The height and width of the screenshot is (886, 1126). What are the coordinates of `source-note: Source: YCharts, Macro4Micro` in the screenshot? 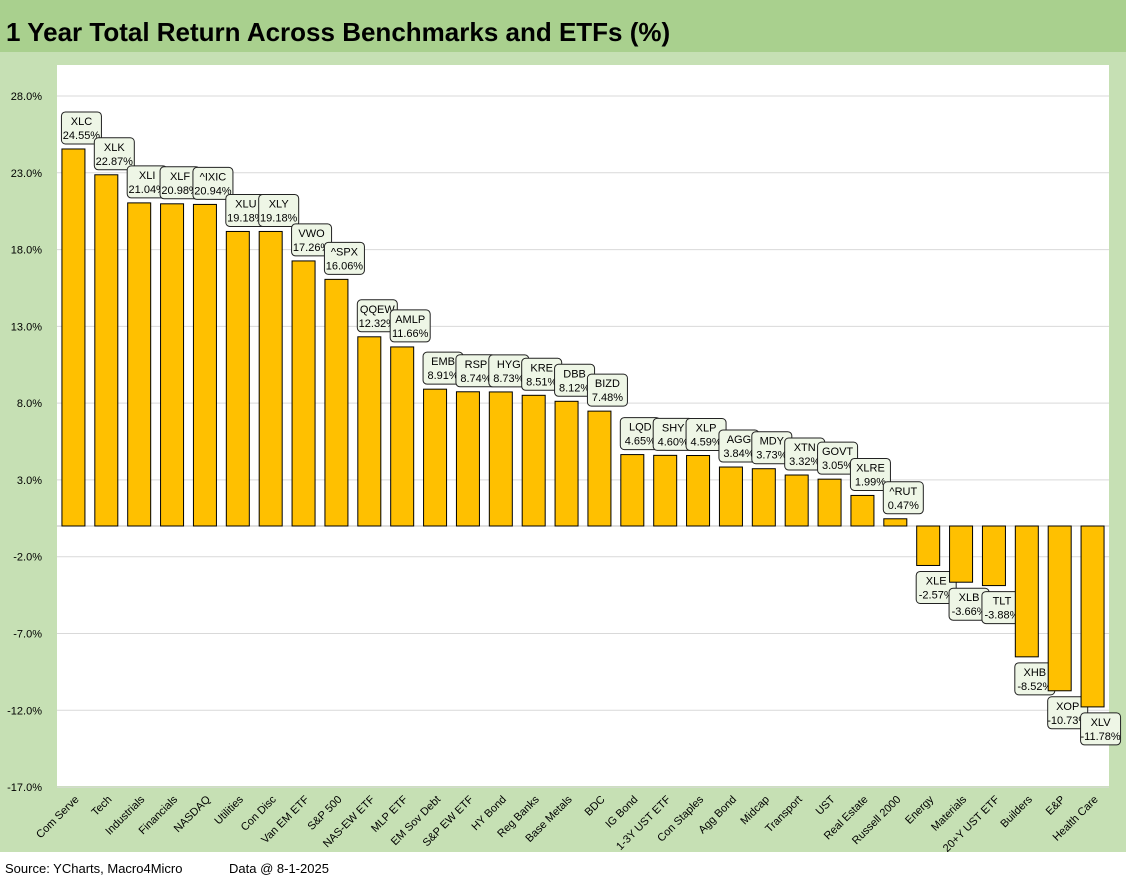 It's located at (94, 868).